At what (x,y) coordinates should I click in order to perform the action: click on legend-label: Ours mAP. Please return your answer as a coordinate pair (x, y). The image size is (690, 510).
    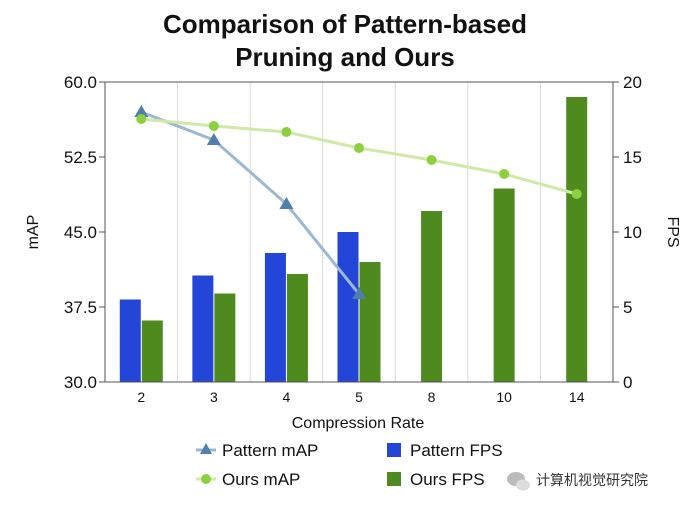
    Looking at the image, I should click on (261, 479).